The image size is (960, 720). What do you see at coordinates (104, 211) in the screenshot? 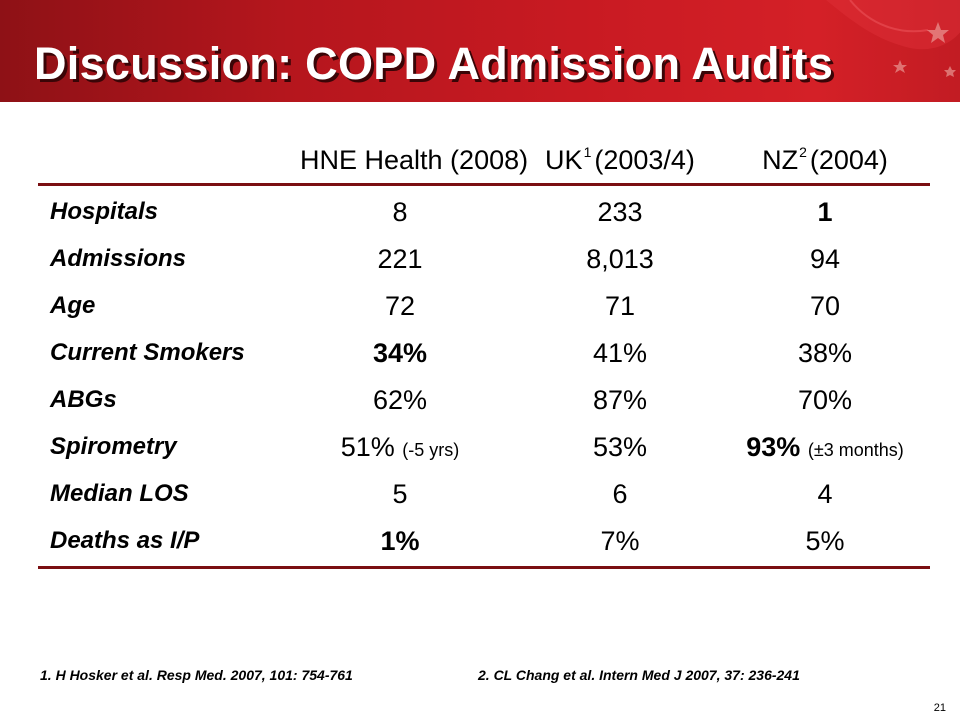
I see `row-label-hospitals: Hospitals` at bounding box center [104, 211].